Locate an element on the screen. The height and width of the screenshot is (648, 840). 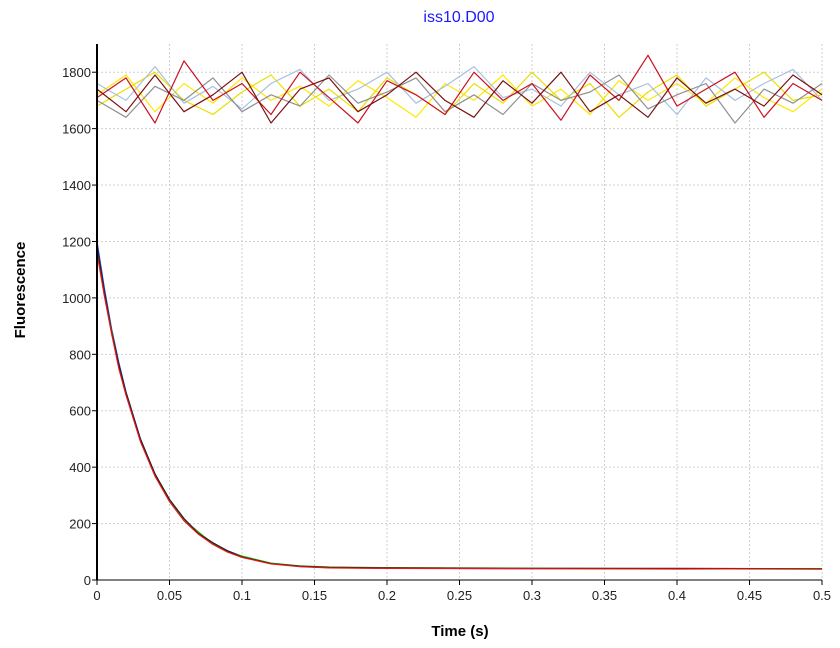
x-tick-label: 0.2 is located at coordinates (387, 595).